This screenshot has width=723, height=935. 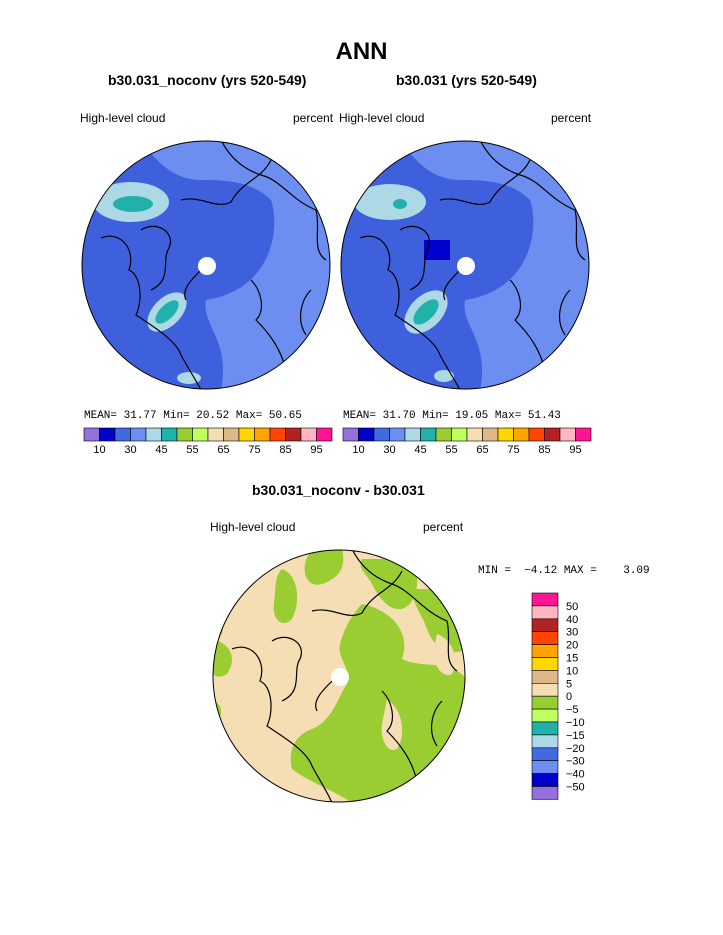 What do you see at coordinates (189, 378) in the screenshot?
I see `cyan-region` at bounding box center [189, 378].